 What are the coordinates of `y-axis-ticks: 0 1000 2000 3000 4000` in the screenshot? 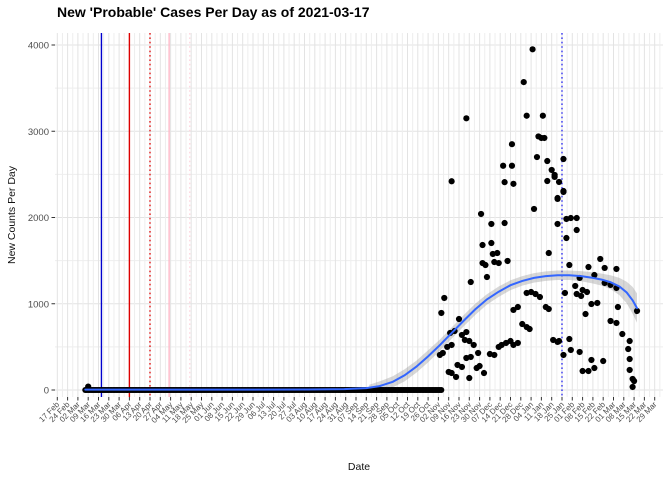 It's located at (41, 219).